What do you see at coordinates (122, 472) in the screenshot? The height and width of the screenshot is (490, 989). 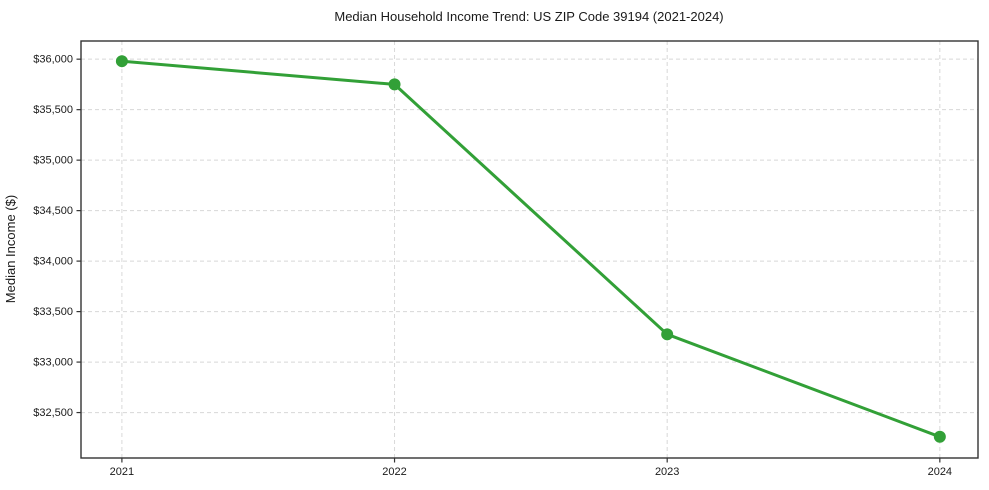 I see `x-tick-label: 2021` at bounding box center [122, 472].